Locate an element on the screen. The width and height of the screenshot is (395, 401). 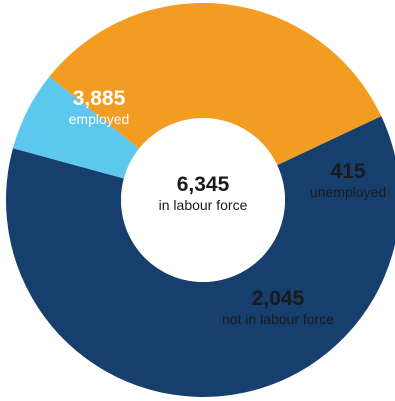
slice-value-not-in-labour-force: 2,045 is located at coordinates (278, 298).